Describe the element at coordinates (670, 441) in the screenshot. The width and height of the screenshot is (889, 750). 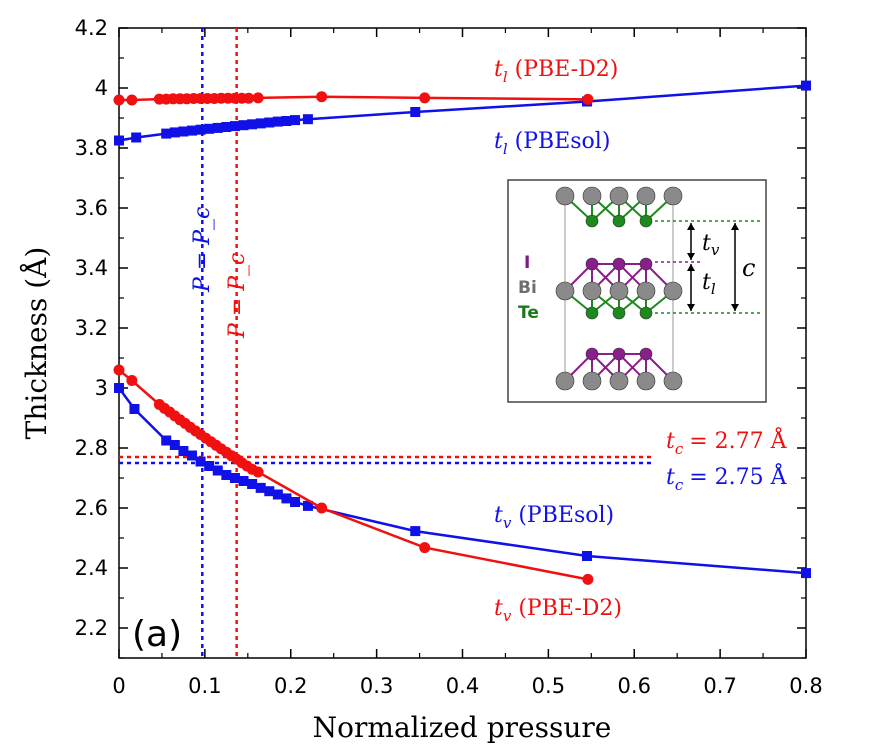
I see `tc-pbed2-base: t` at that location.